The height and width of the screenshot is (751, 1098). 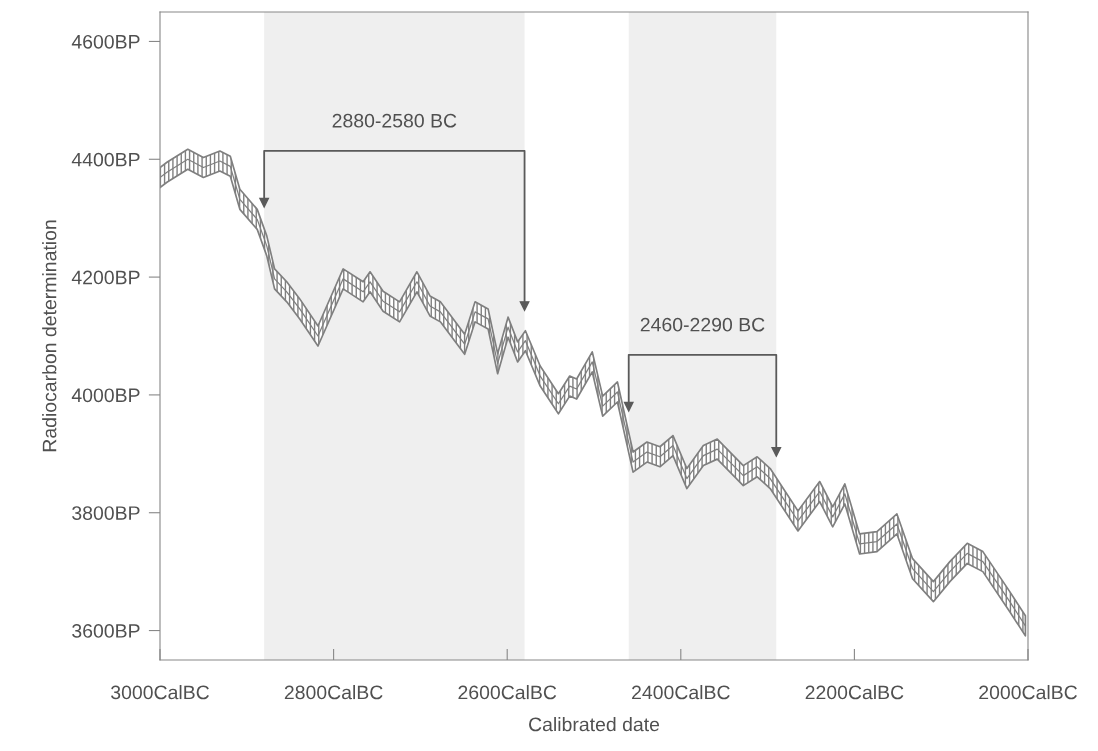 I want to click on x-tick-label: 3000CalBC, so click(x=160, y=692).